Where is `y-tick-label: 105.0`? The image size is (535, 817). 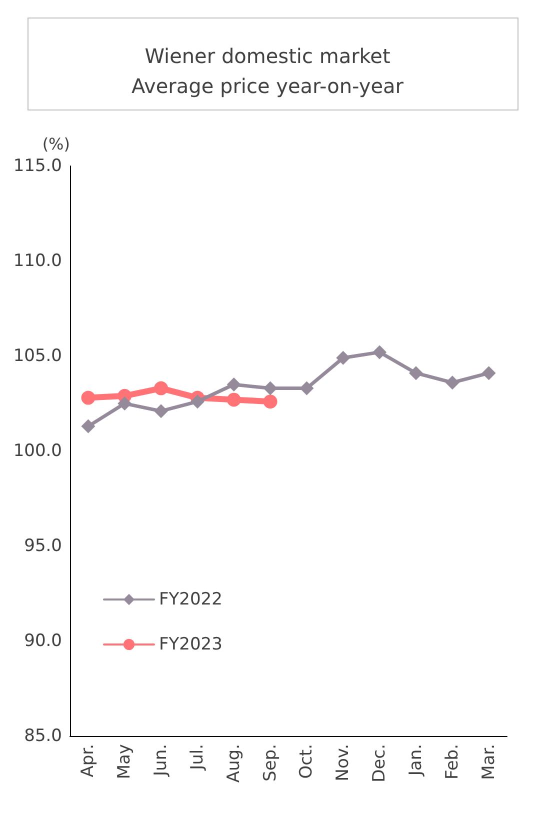 y-tick-label: 105.0 is located at coordinates (37, 356).